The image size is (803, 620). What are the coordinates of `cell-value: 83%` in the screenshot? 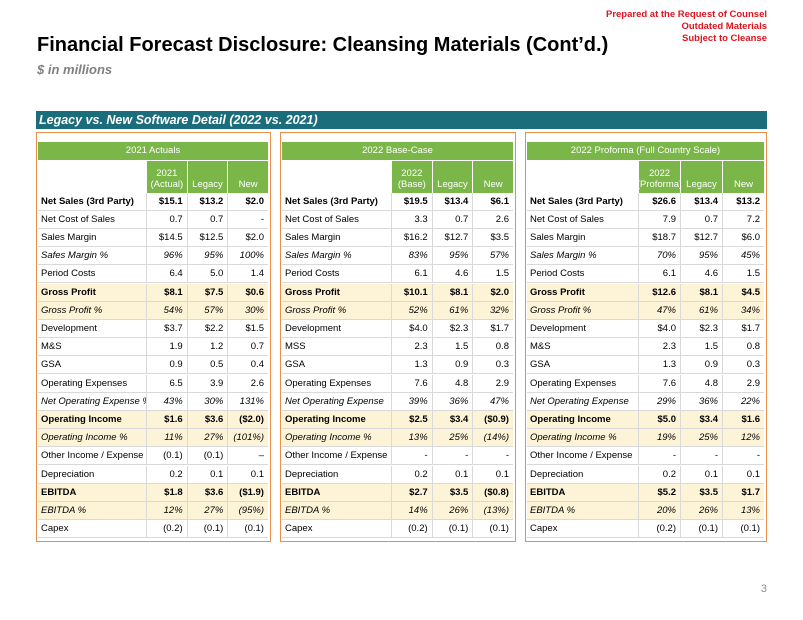 It's located at (411, 256).